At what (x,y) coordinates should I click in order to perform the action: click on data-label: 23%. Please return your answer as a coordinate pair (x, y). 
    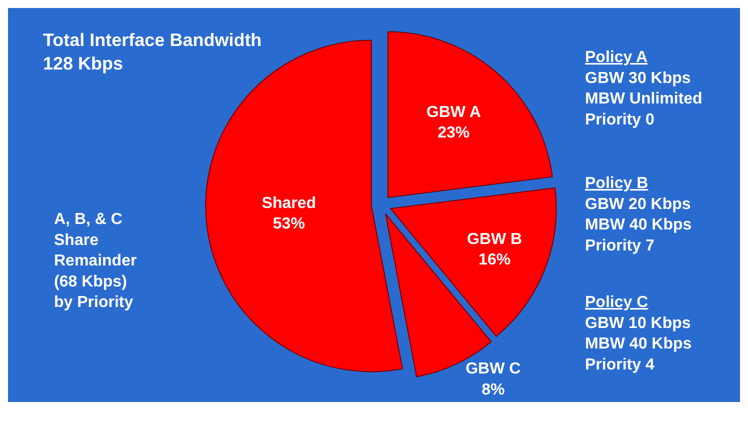
    Looking at the image, I should click on (454, 133).